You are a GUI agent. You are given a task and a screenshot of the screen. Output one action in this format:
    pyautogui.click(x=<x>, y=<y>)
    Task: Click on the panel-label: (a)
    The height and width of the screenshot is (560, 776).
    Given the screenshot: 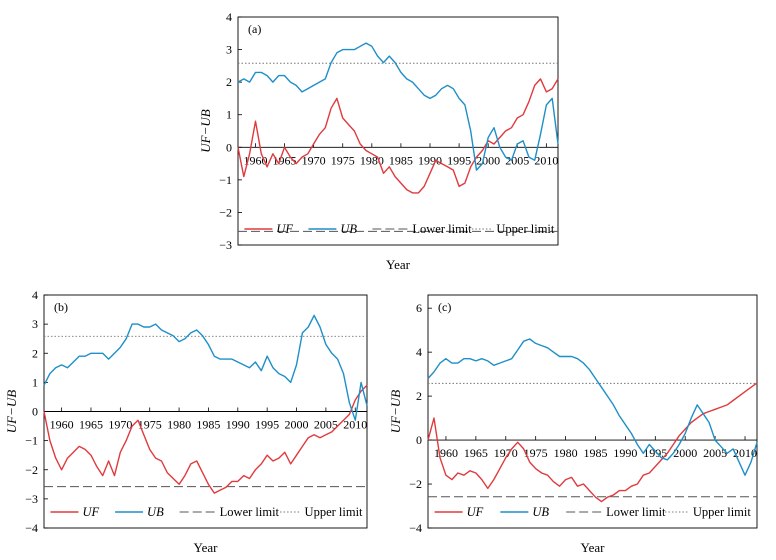 What is the action you would take?
    pyautogui.click(x=254, y=29)
    